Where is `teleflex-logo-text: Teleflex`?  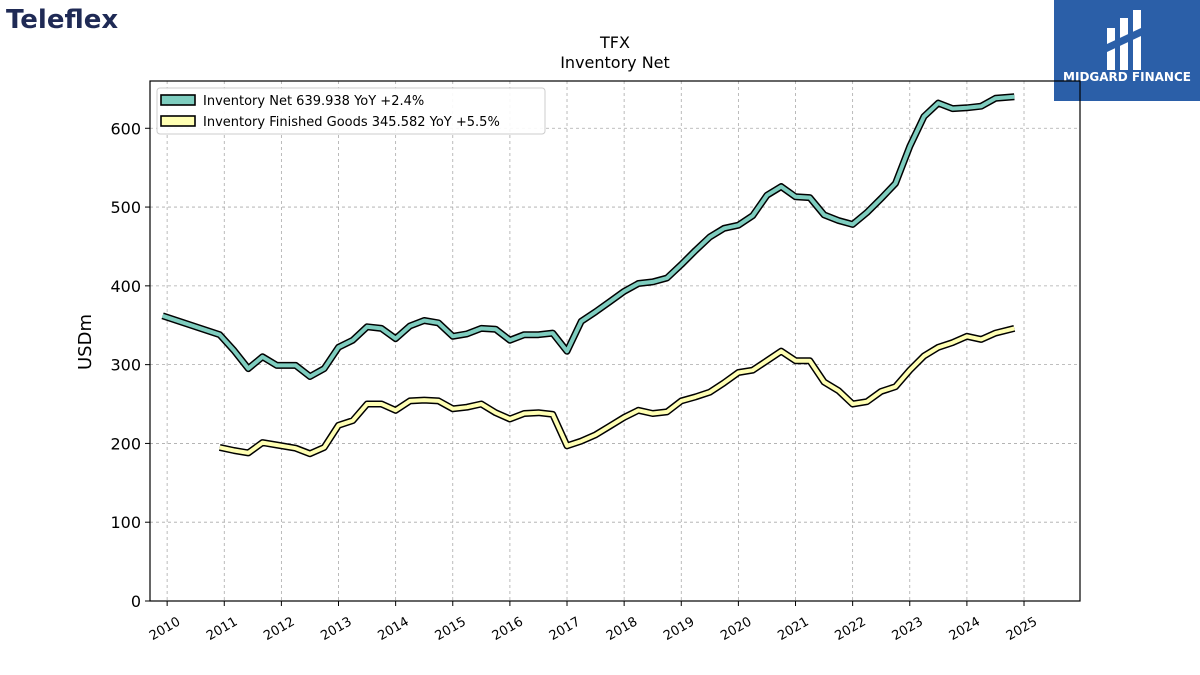
teleflex-logo-text: Teleflex is located at coordinates (62, 20).